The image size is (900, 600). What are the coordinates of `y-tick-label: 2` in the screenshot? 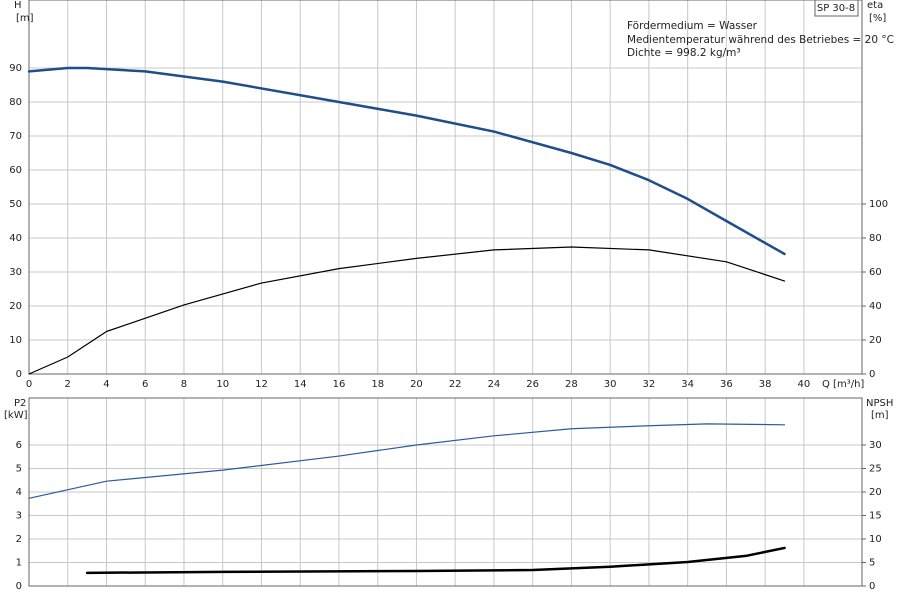 It's located at (19, 539).